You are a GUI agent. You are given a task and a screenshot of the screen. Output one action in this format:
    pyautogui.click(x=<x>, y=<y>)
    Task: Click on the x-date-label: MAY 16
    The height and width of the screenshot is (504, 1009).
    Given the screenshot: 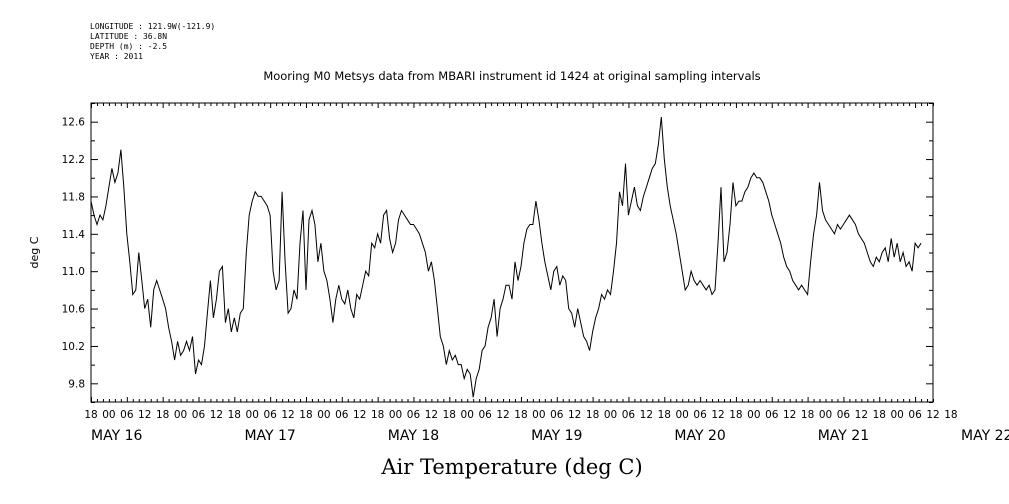 What is the action you would take?
    pyautogui.click(x=116, y=436)
    